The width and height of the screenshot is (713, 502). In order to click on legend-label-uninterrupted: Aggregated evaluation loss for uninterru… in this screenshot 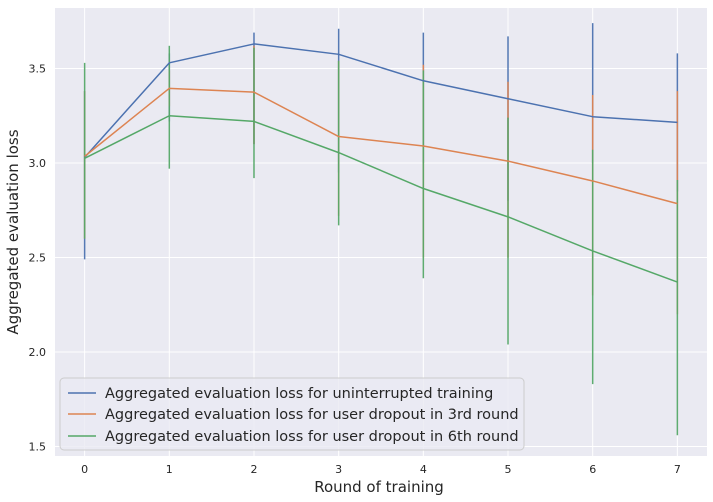, I will do `click(299, 394)`.